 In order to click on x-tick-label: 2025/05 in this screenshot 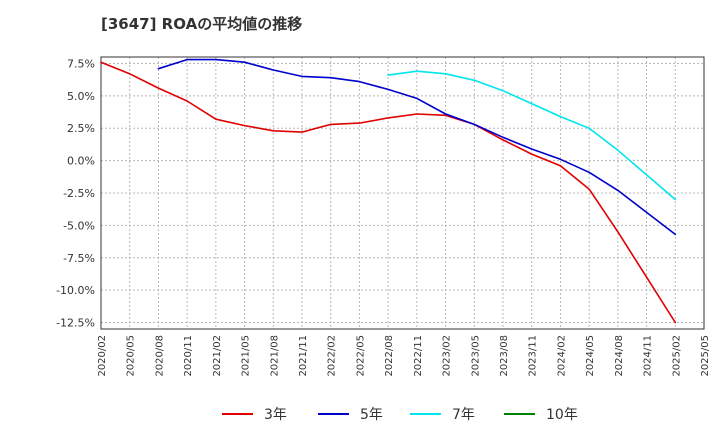, I will do `click(705, 356)`.